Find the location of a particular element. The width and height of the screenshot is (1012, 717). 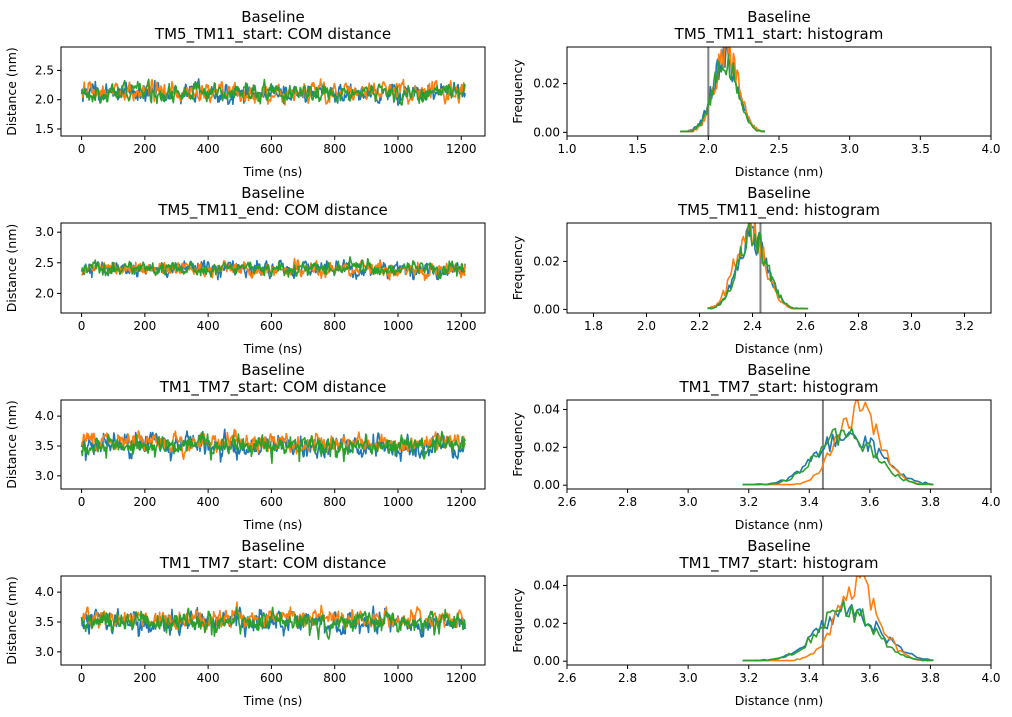

x-tick-label: 3.4 is located at coordinates (809, 502).